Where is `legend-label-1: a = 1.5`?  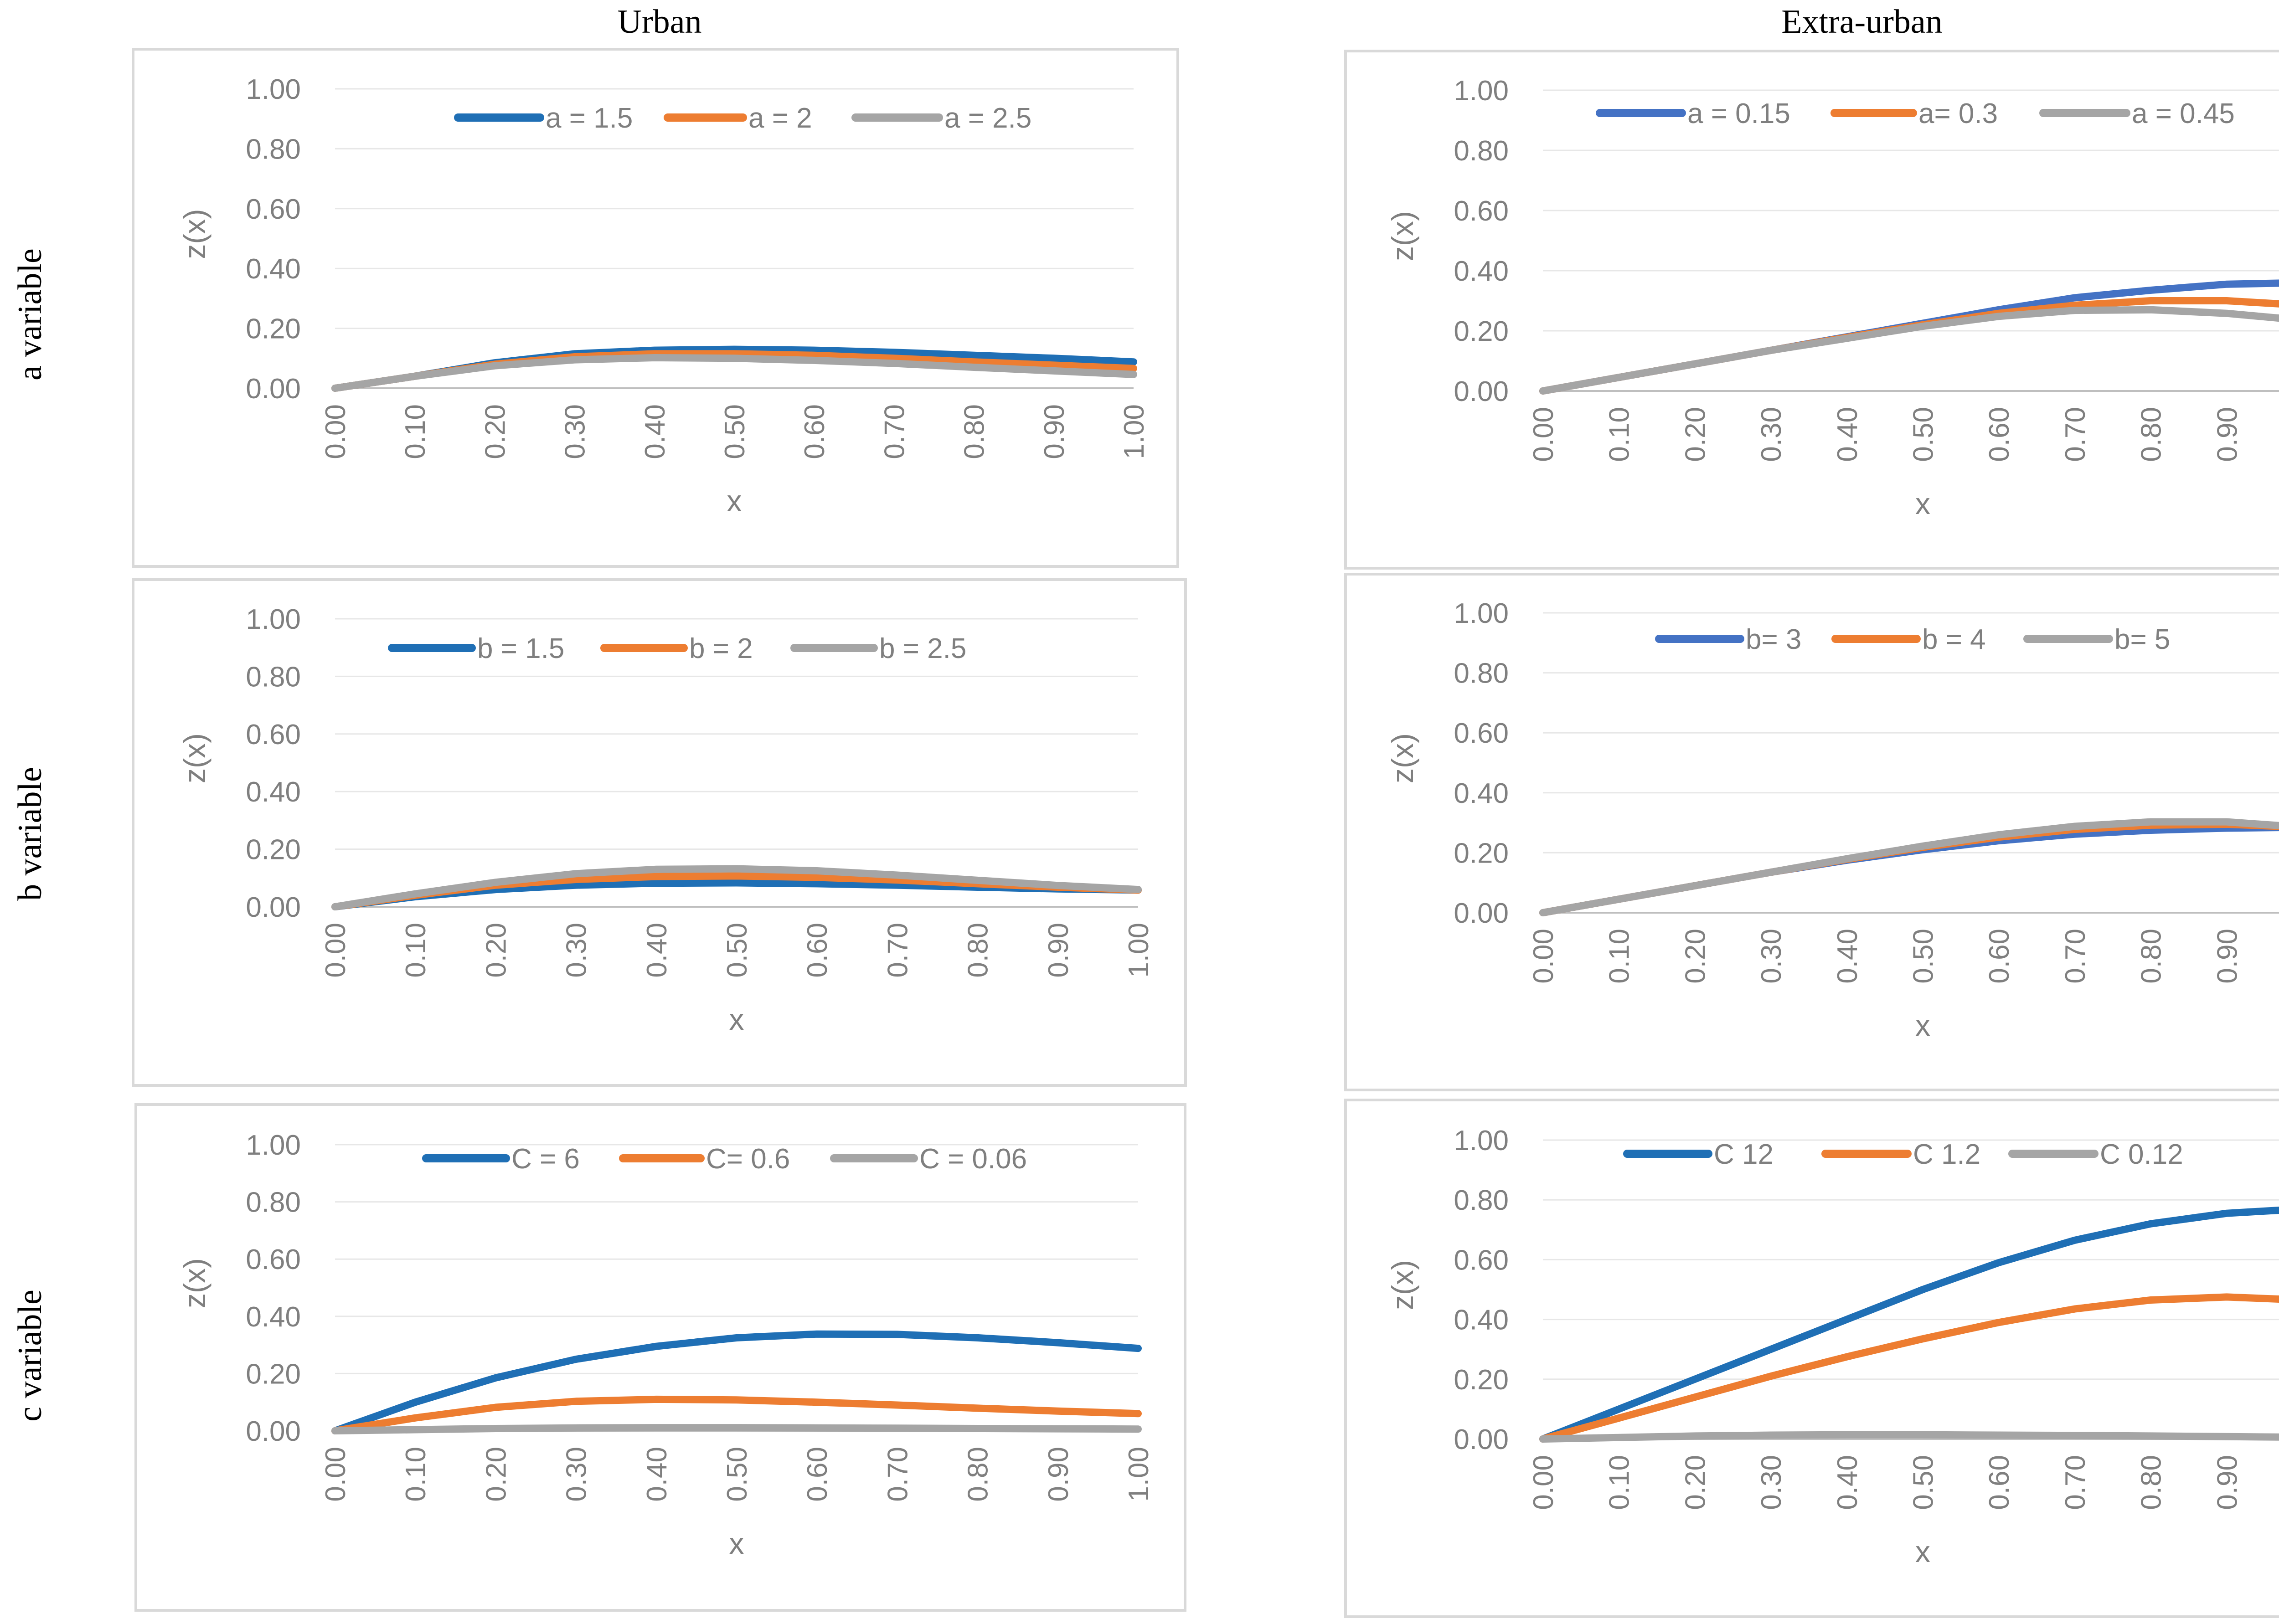 legend-label-1: a = 1.5 is located at coordinates (589, 119).